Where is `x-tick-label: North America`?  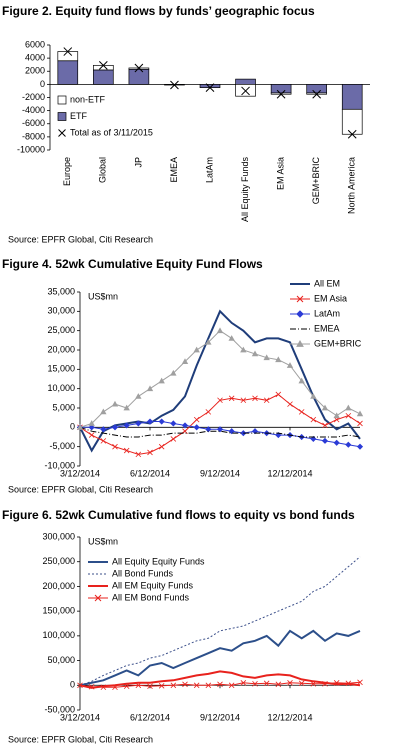
x-tick-label: North America is located at coordinates (352, 185).